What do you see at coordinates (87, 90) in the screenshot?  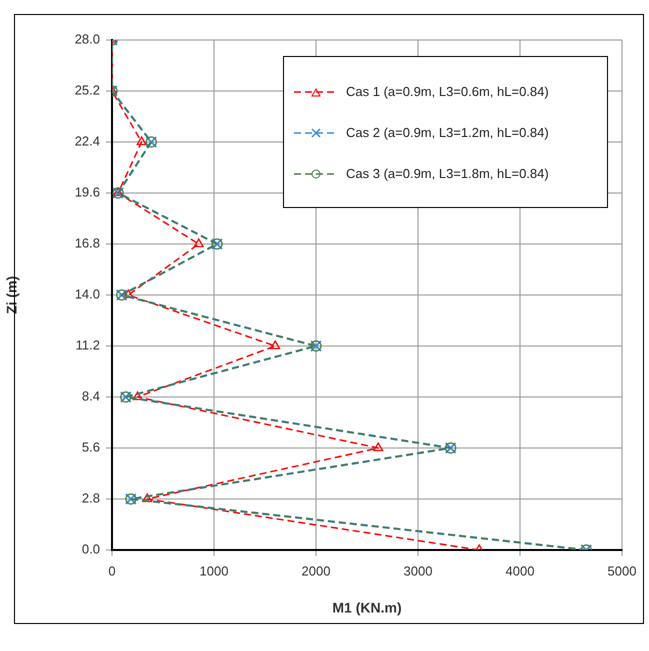 I see `y-tick-label: 25.2` at bounding box center [87, 90].